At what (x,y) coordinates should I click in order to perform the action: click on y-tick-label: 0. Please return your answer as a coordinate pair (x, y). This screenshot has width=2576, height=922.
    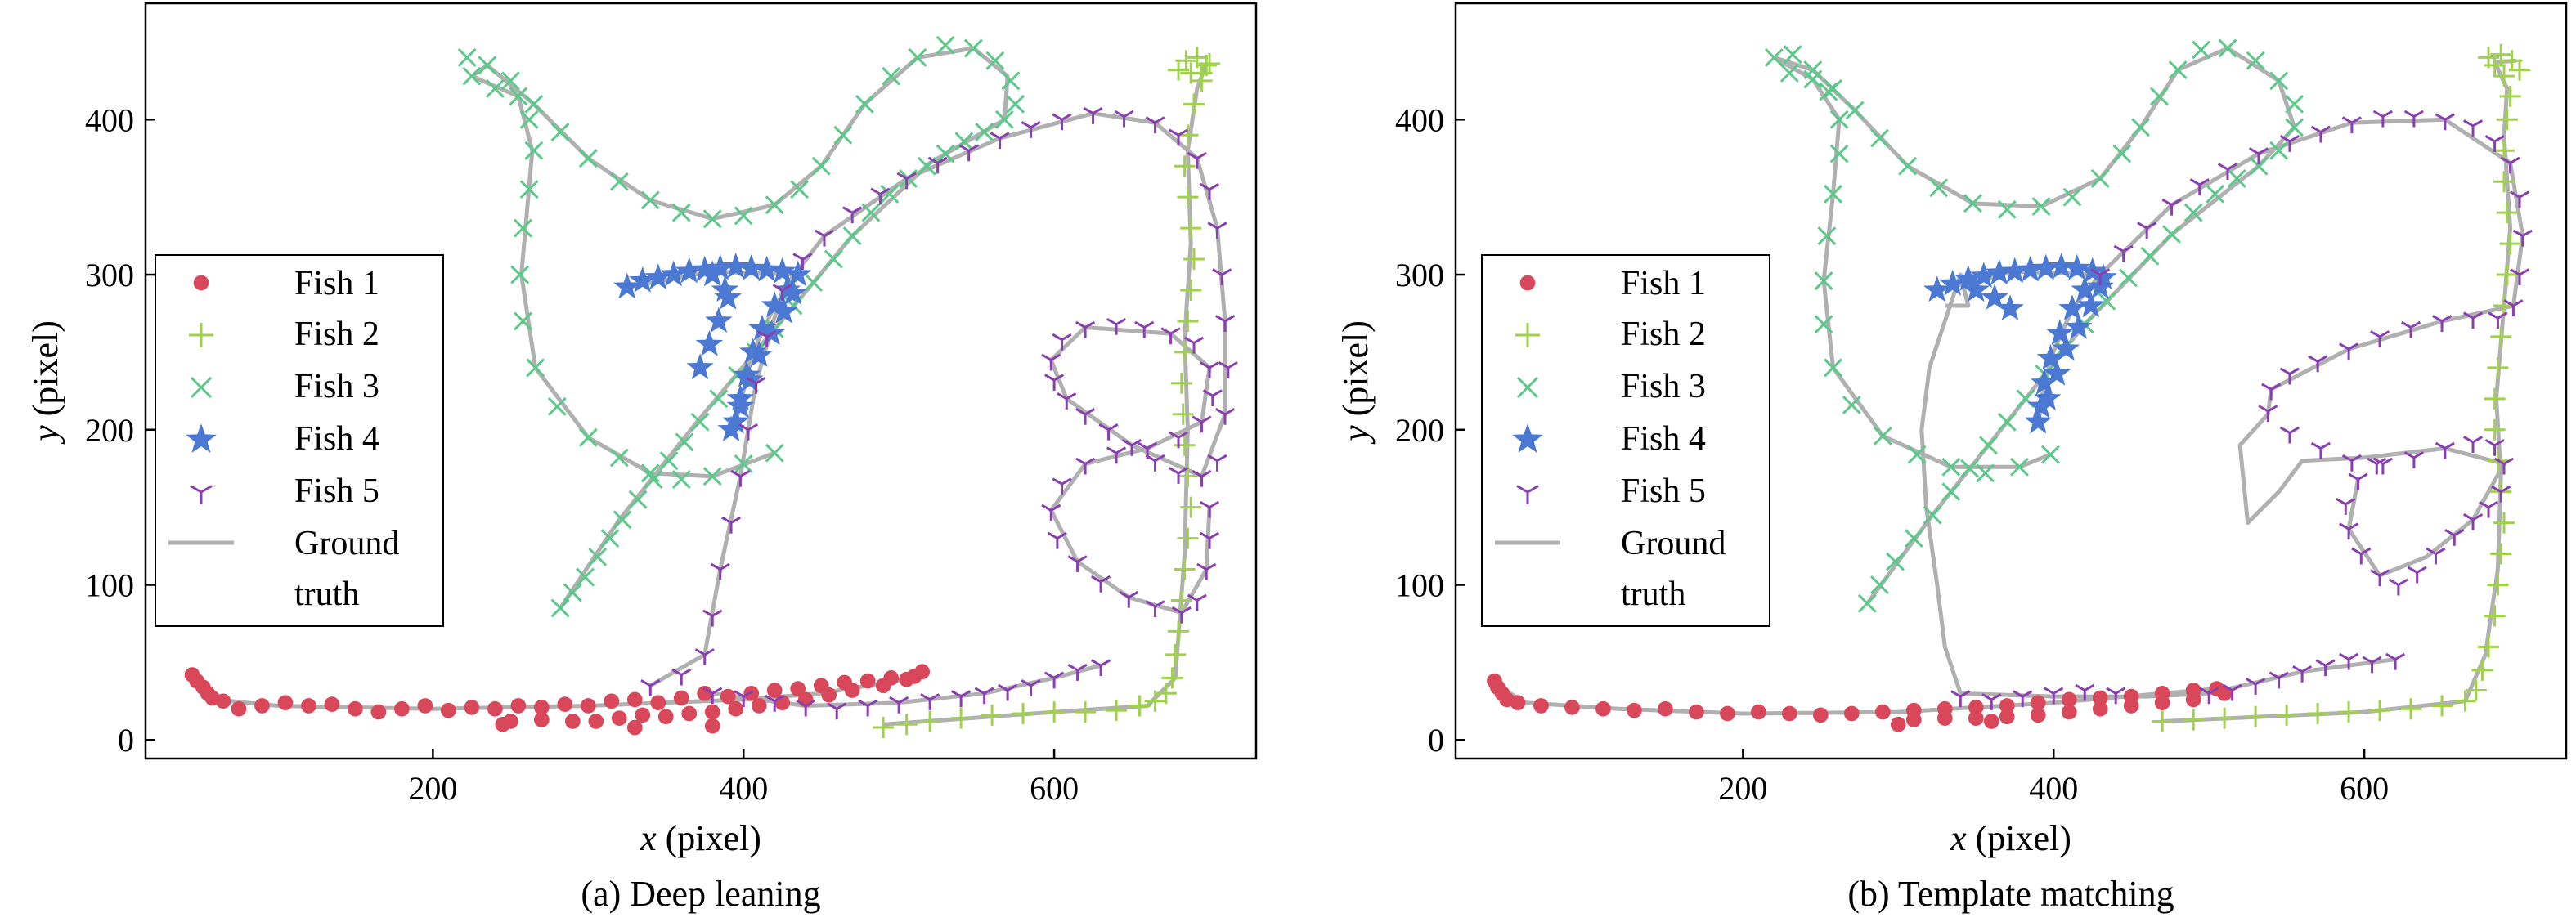
    Looking at the image, I should click on (126, 741).